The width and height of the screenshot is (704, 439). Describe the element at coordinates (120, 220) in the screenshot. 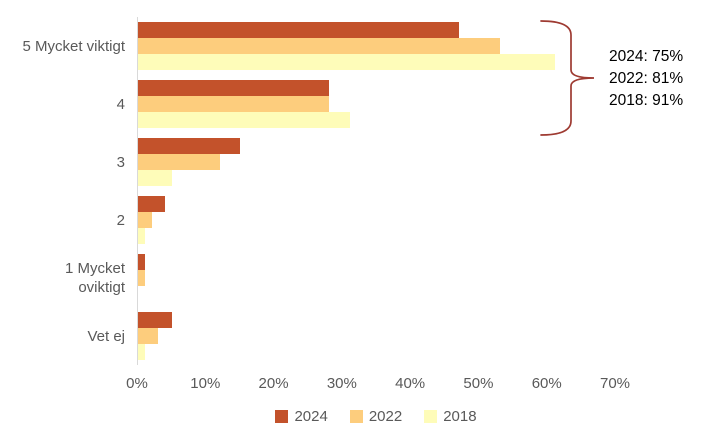

I see `category-label-2: 2` at that location.